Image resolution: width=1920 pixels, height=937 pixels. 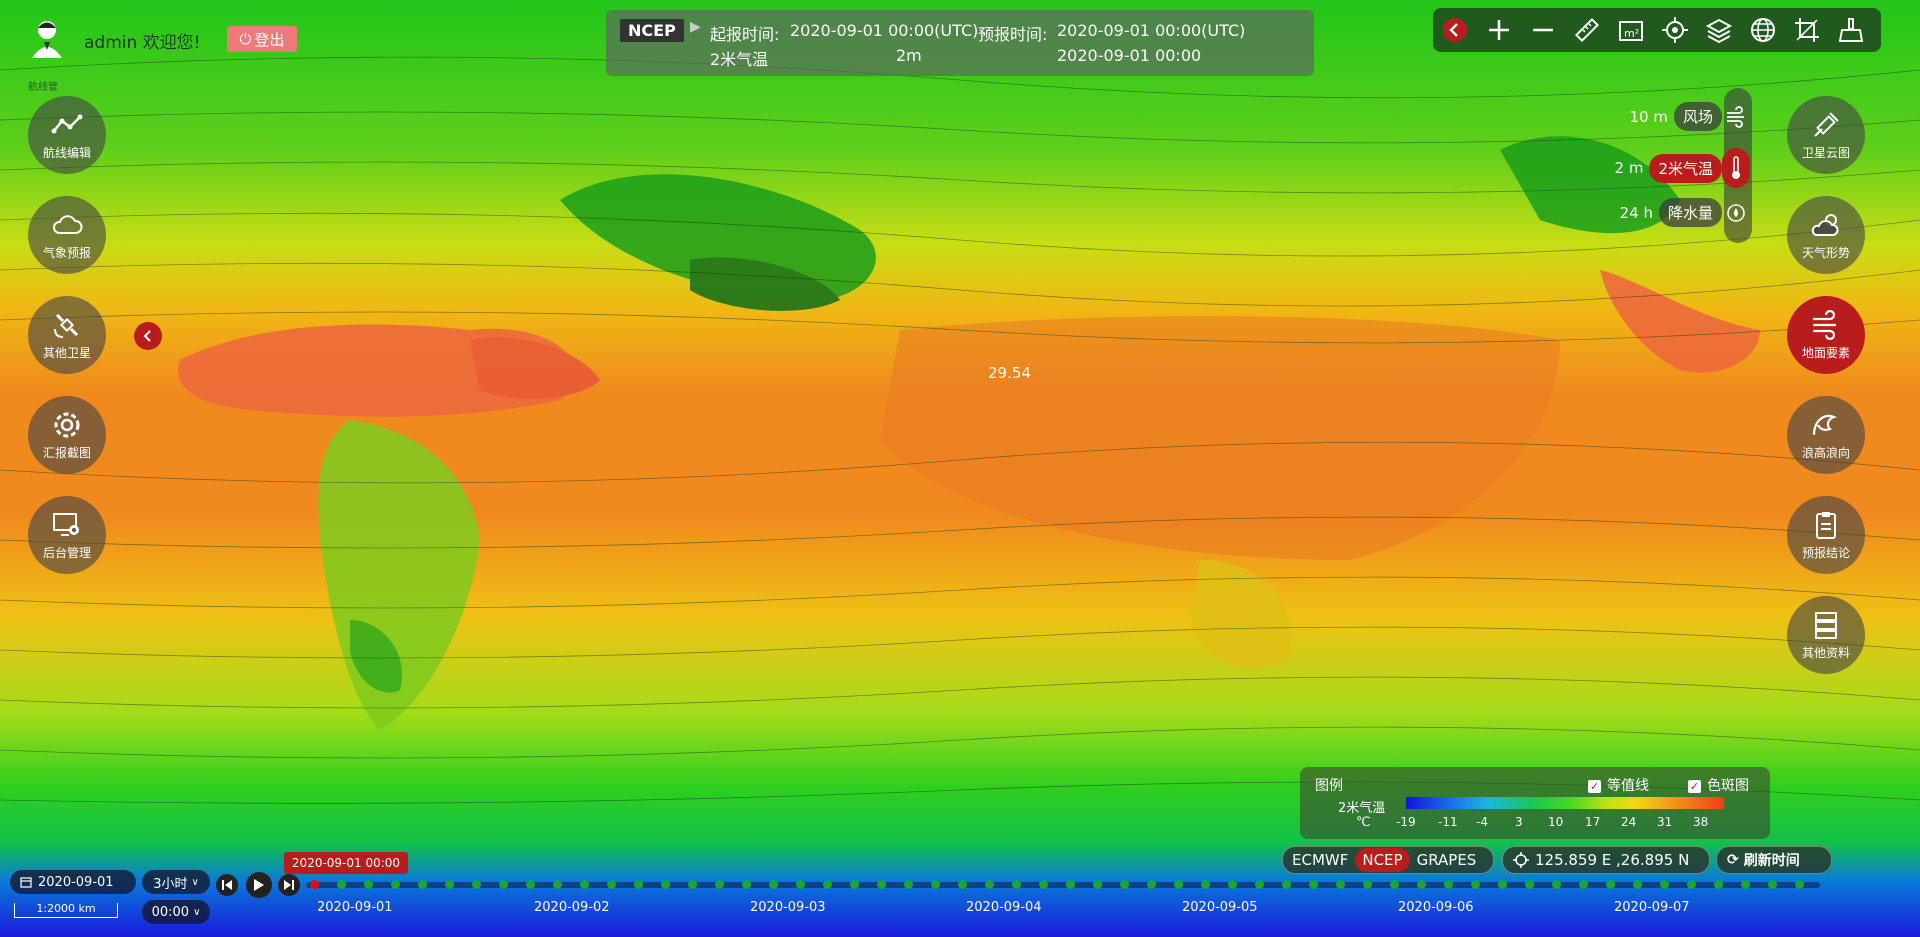 I want to click on layer-temp-chip: 2米气温, so click(x=1685, y=168).